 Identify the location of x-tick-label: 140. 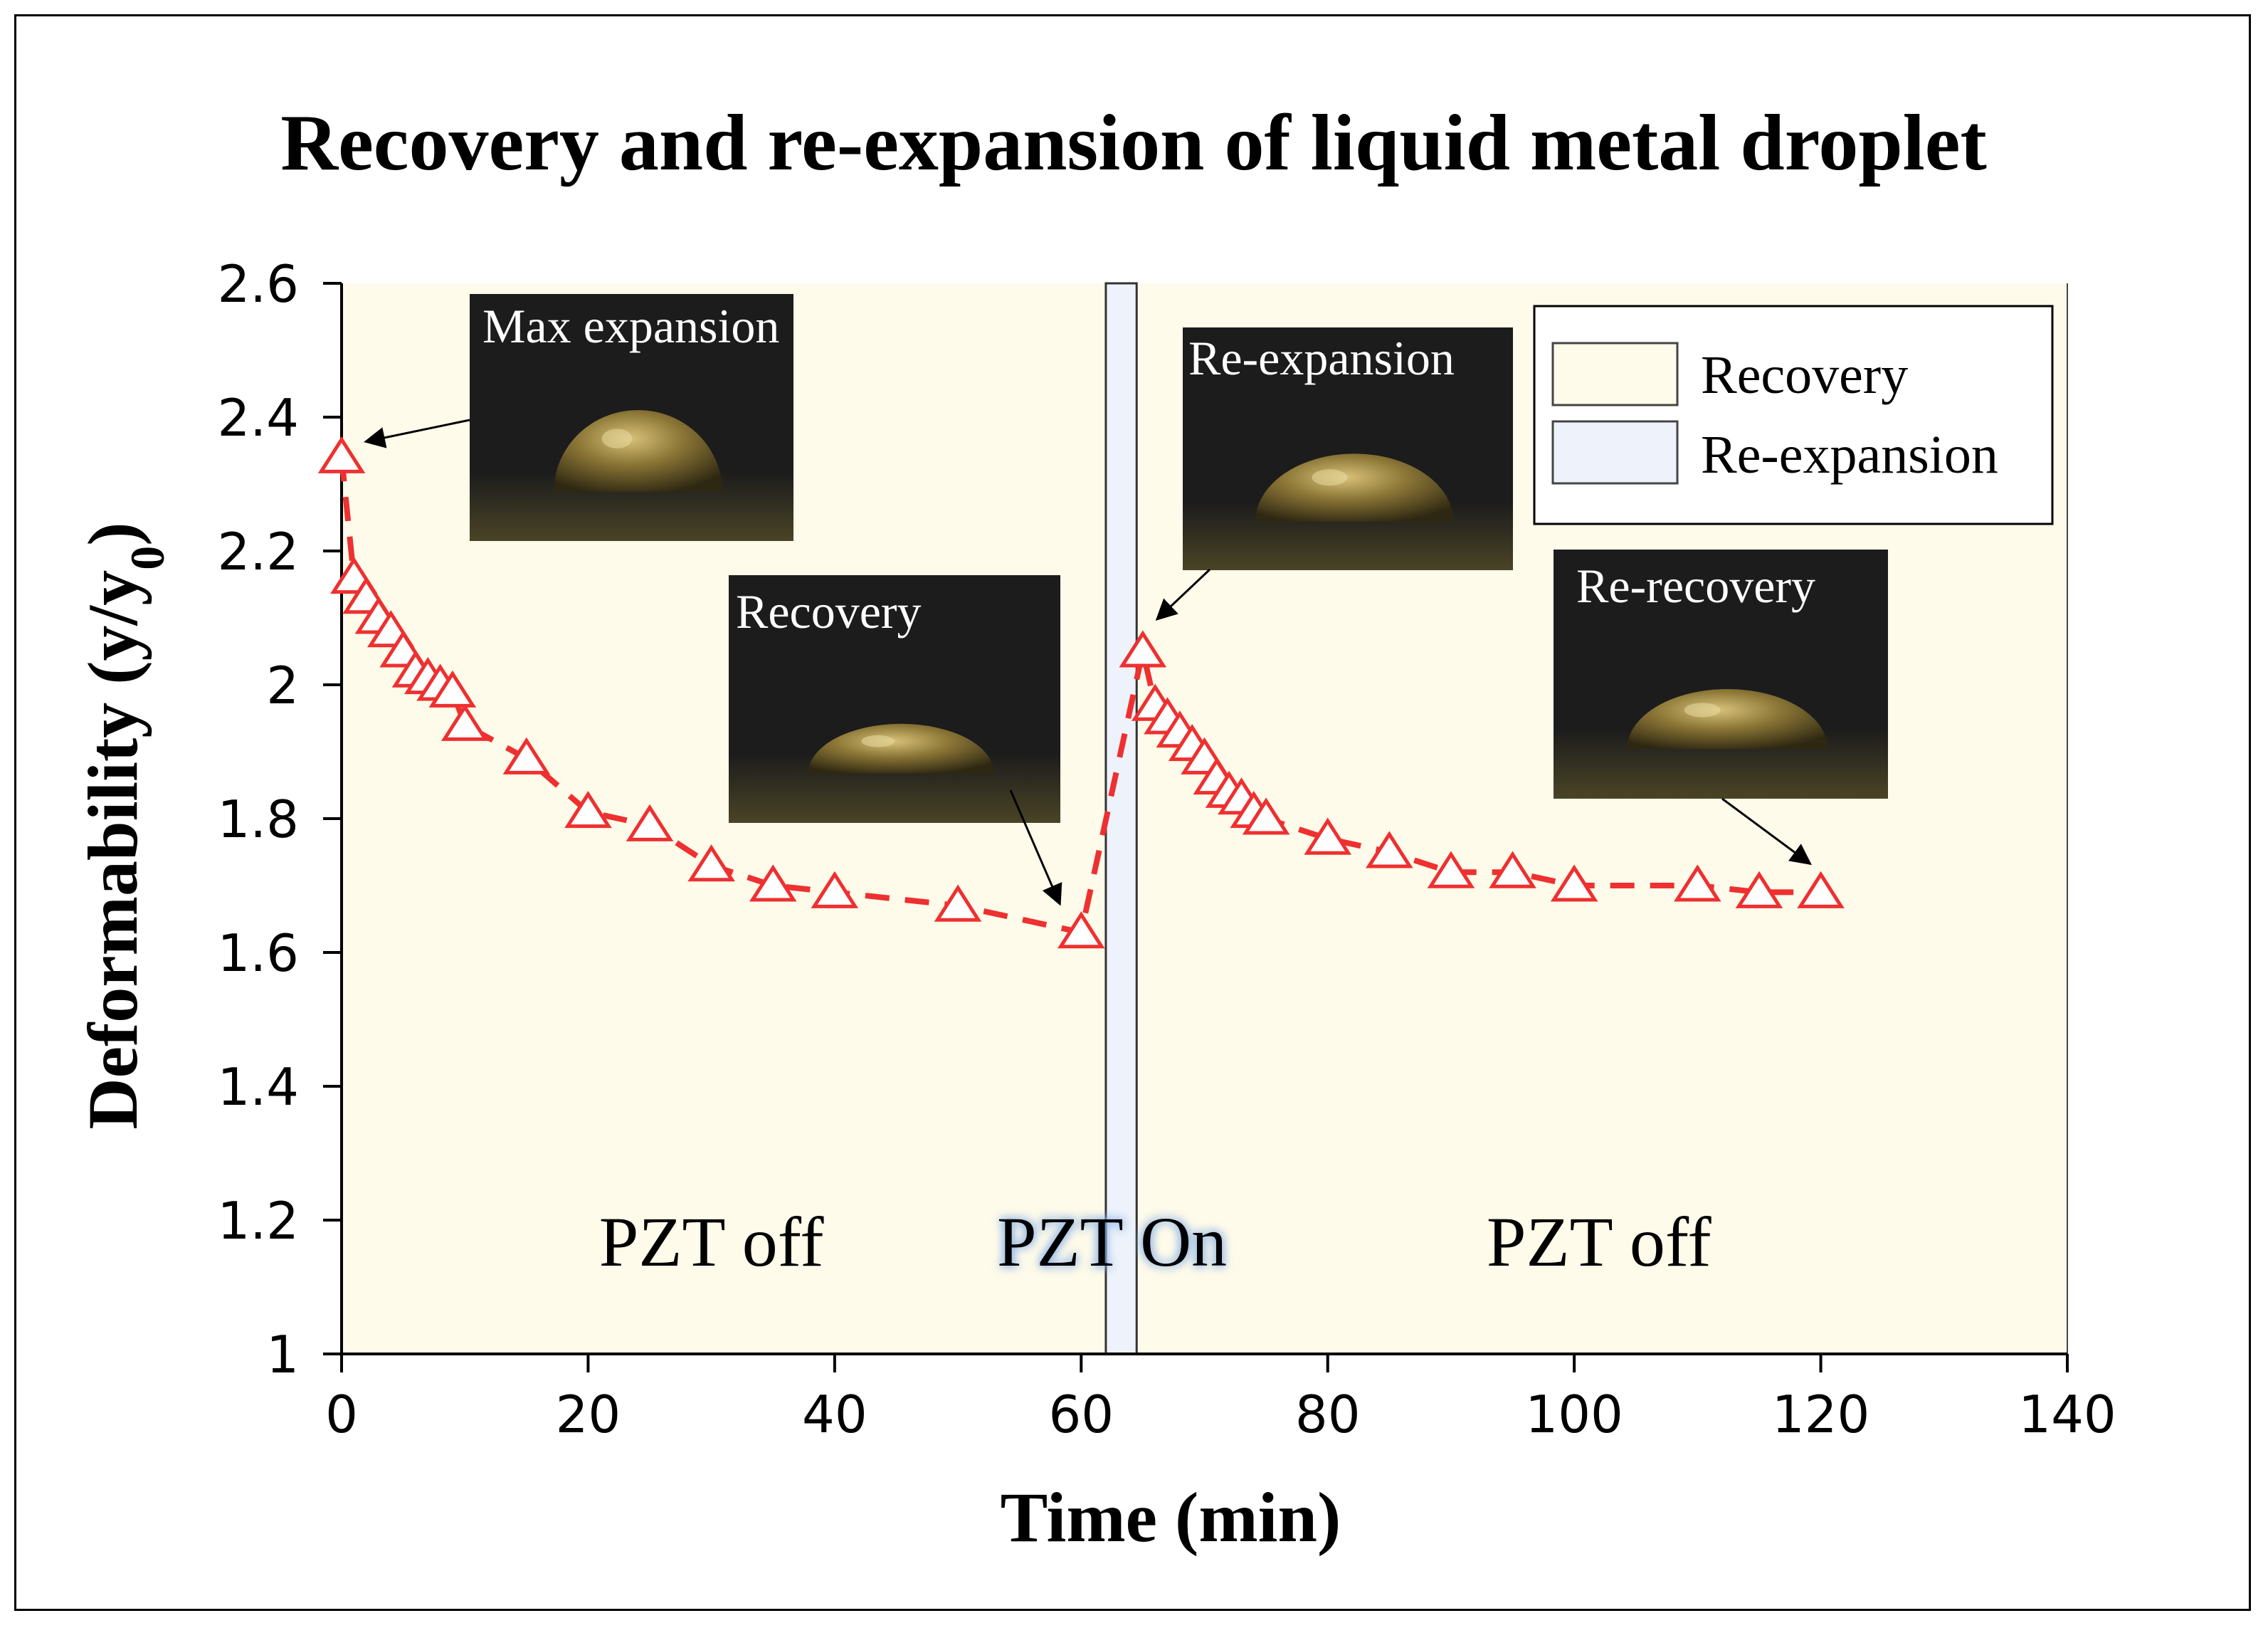
(2067, 1414).